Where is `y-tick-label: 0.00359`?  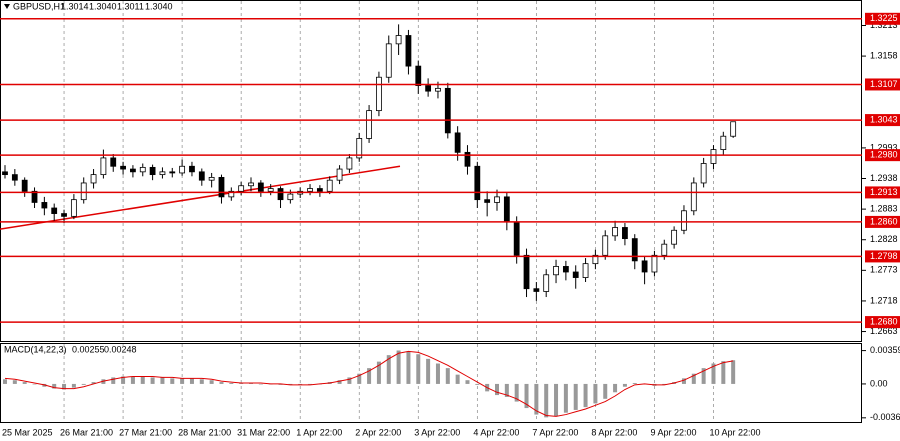 y-tick-label: 0.00359 is located at coordinates (885, 350).